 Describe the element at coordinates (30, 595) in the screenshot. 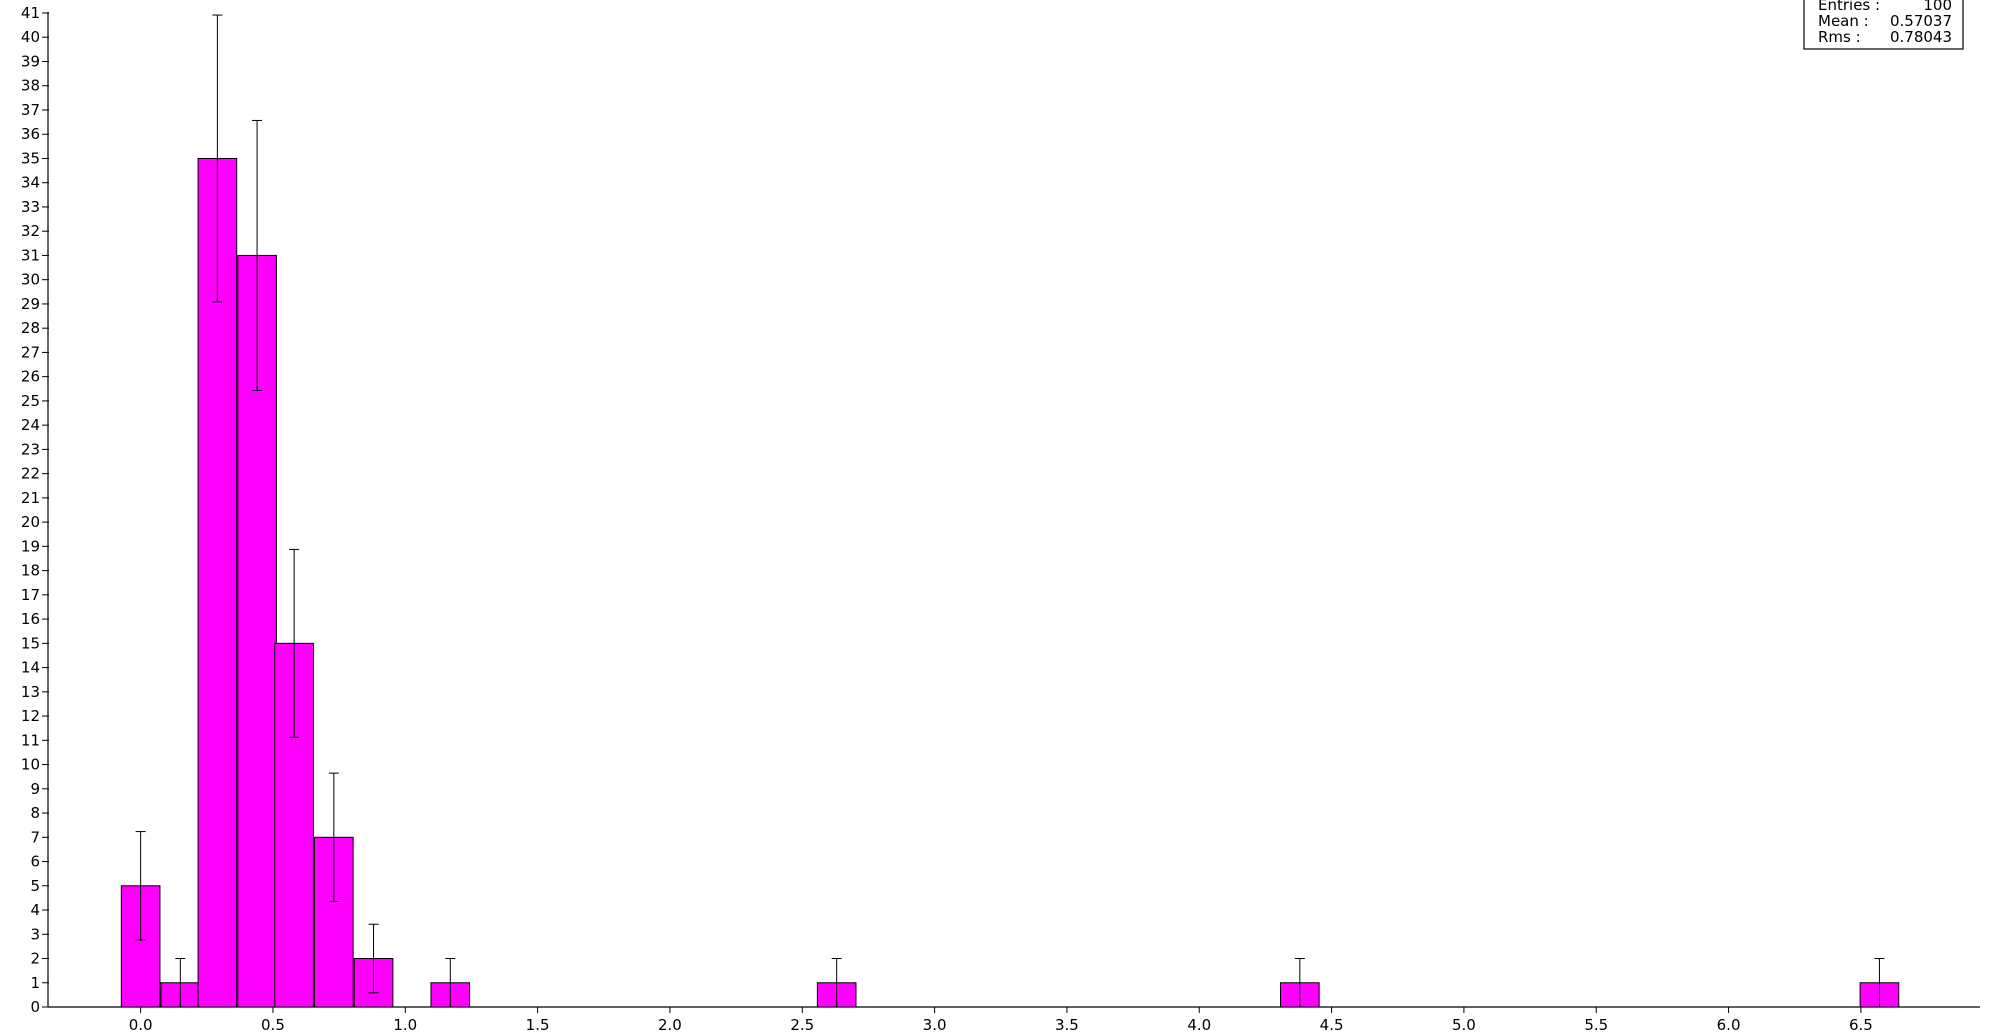

I see `y-tick-label: 17` at that location.